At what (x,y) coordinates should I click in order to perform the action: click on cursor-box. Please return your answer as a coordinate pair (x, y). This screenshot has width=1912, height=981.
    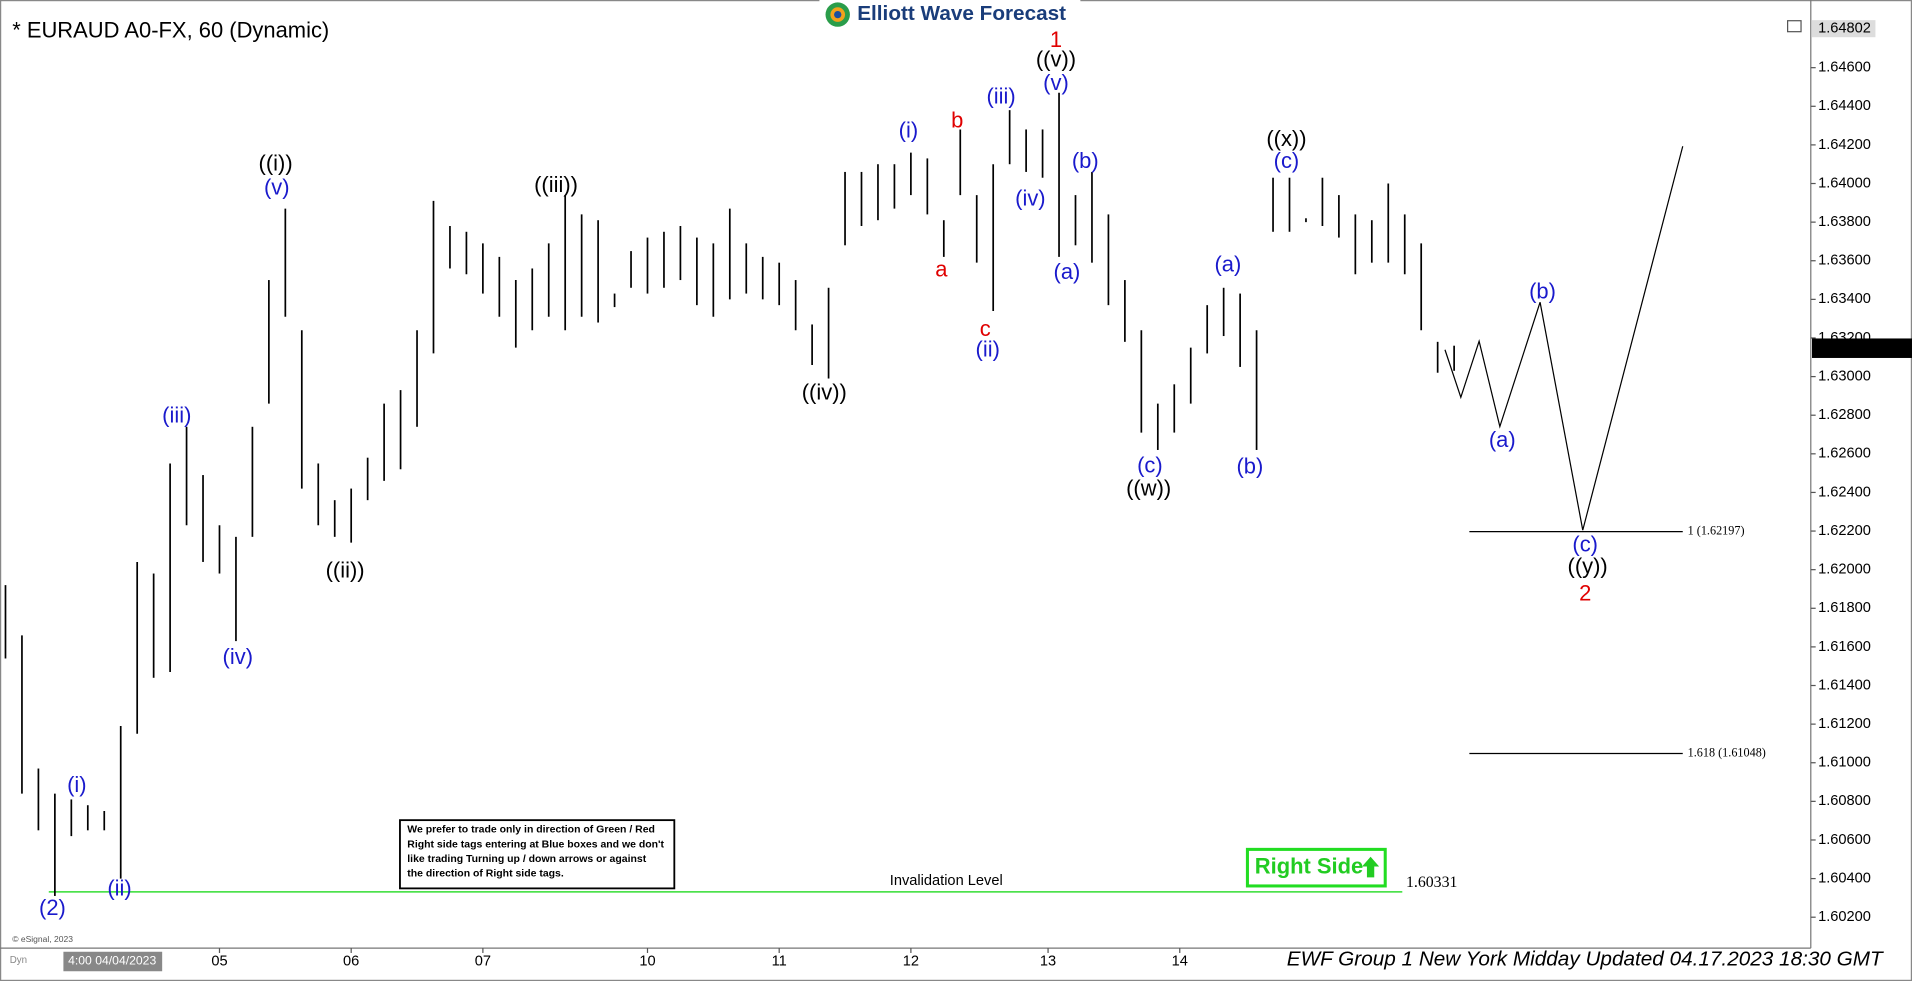
    Looking at the image, I should click on (113, 961).